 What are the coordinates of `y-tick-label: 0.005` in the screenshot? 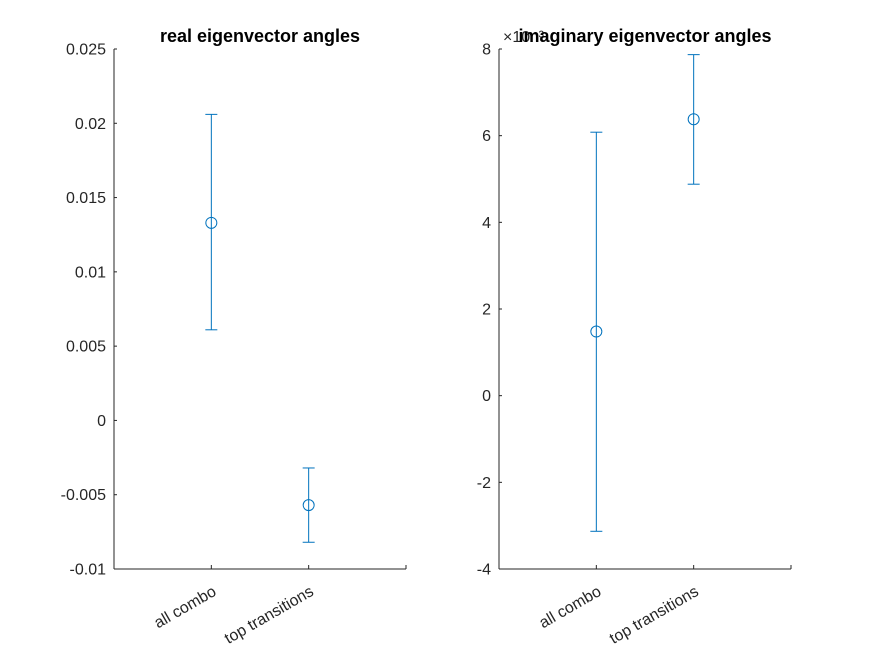 It's located at (86, 347).